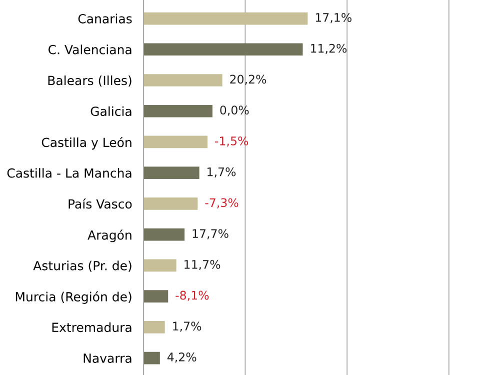  Describe the element at coordinates (210, 234) in the screenshot. I see `annotation: 17,7%` at that location.